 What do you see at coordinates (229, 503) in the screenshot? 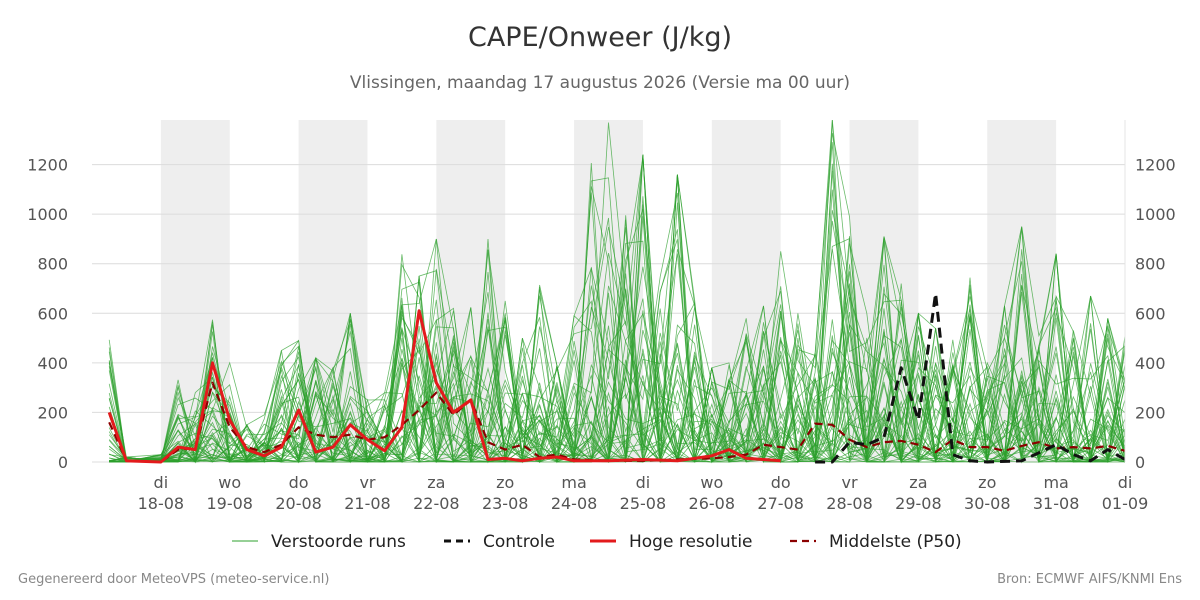
I see `x-tick-date: 19-08` at bounding box center [229, 503].